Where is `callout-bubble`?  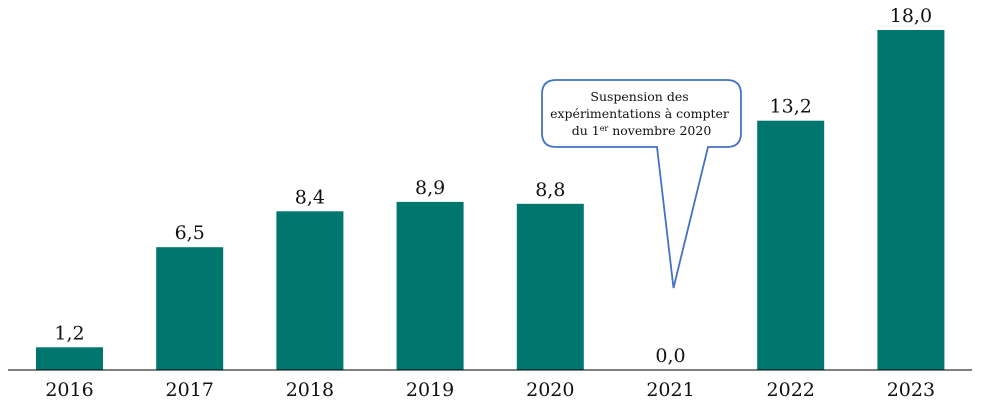 callout-bubble is located at coordinates (641, 184).